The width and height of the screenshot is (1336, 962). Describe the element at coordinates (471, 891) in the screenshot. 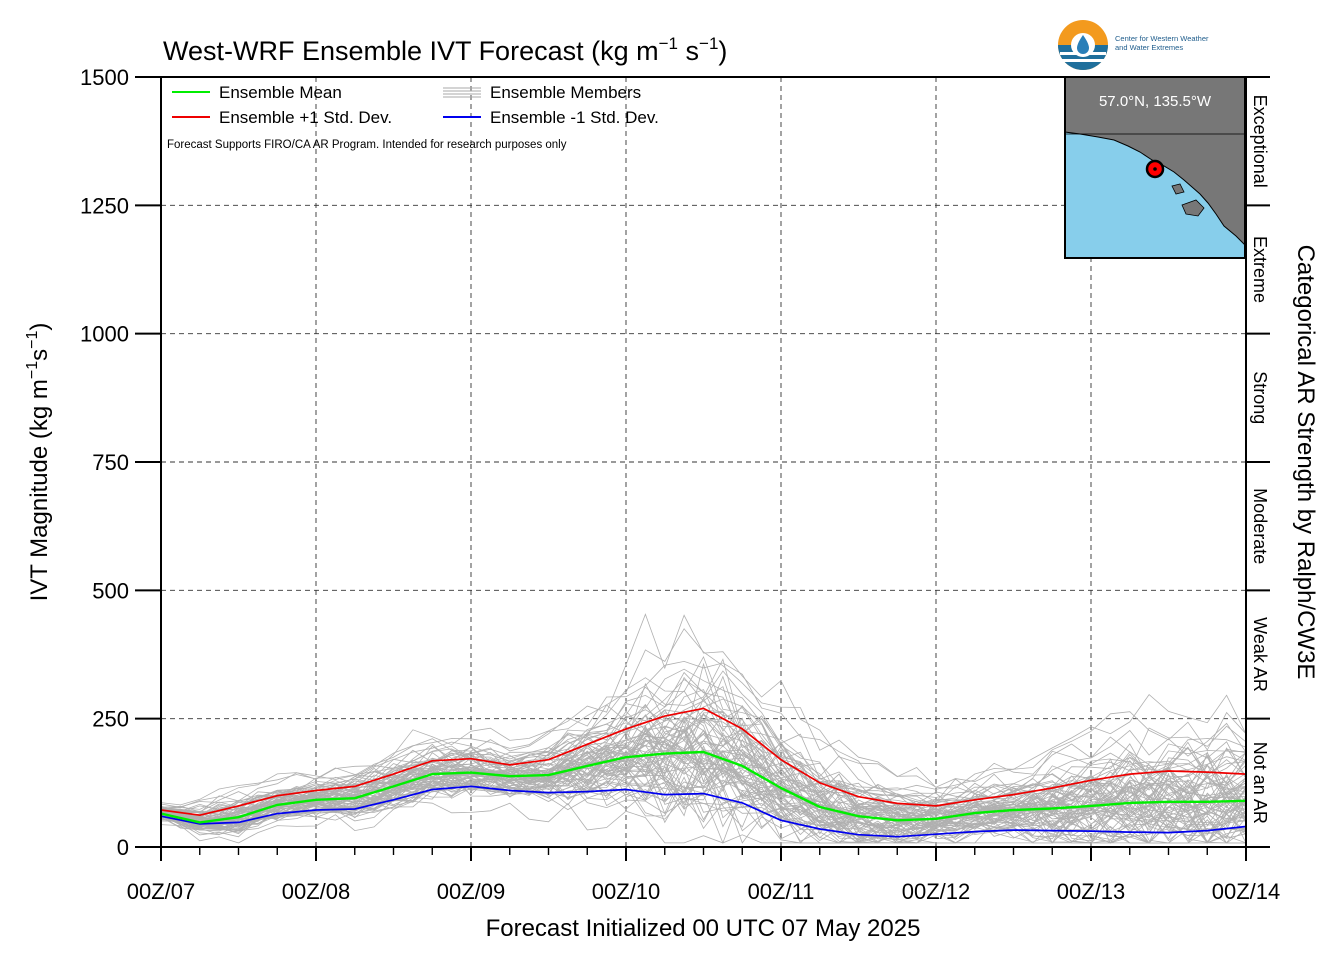

I see `x-tick-label-2: 00Z/09` at that location.